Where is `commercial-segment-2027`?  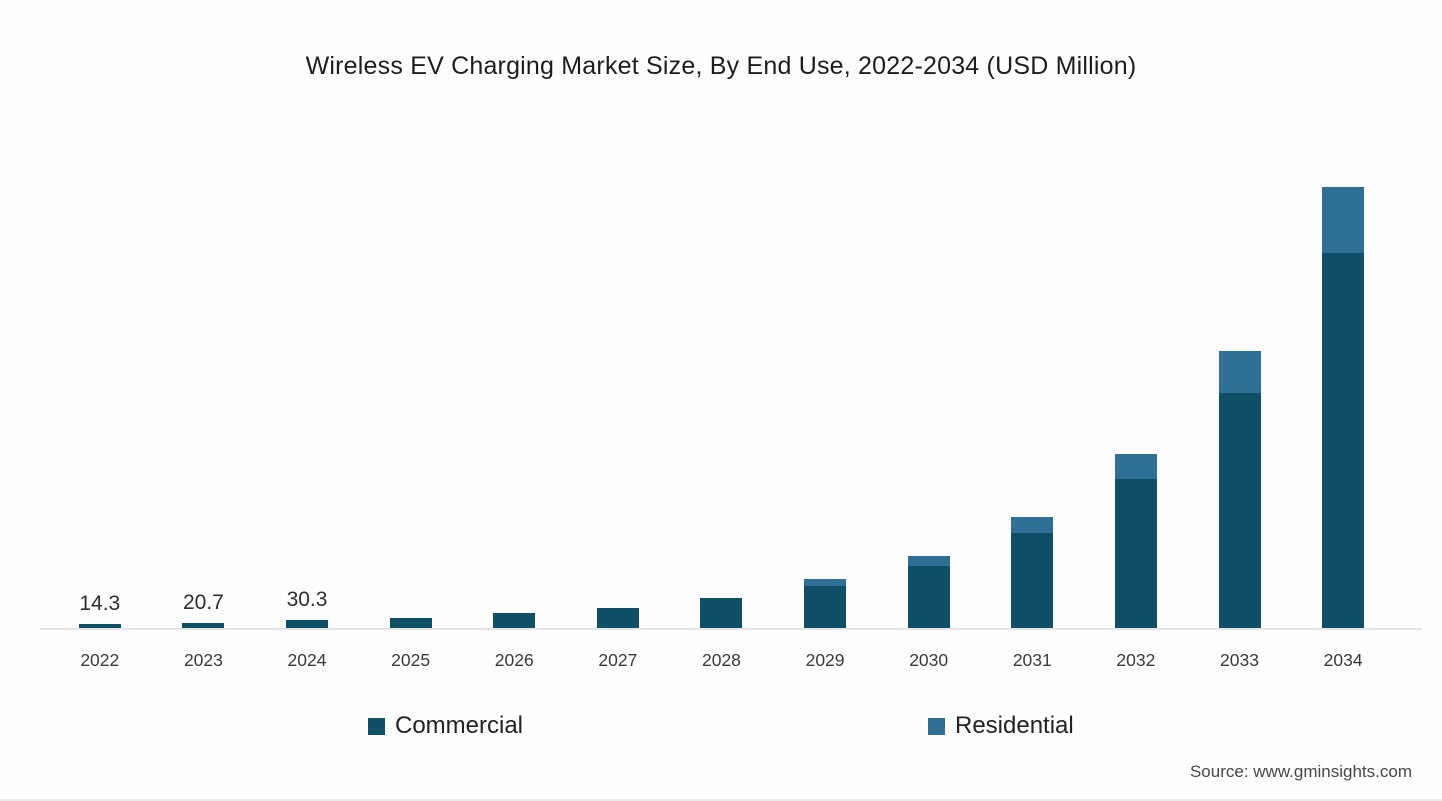
commercial-segment-2027 is located at coordinates (617, 618).